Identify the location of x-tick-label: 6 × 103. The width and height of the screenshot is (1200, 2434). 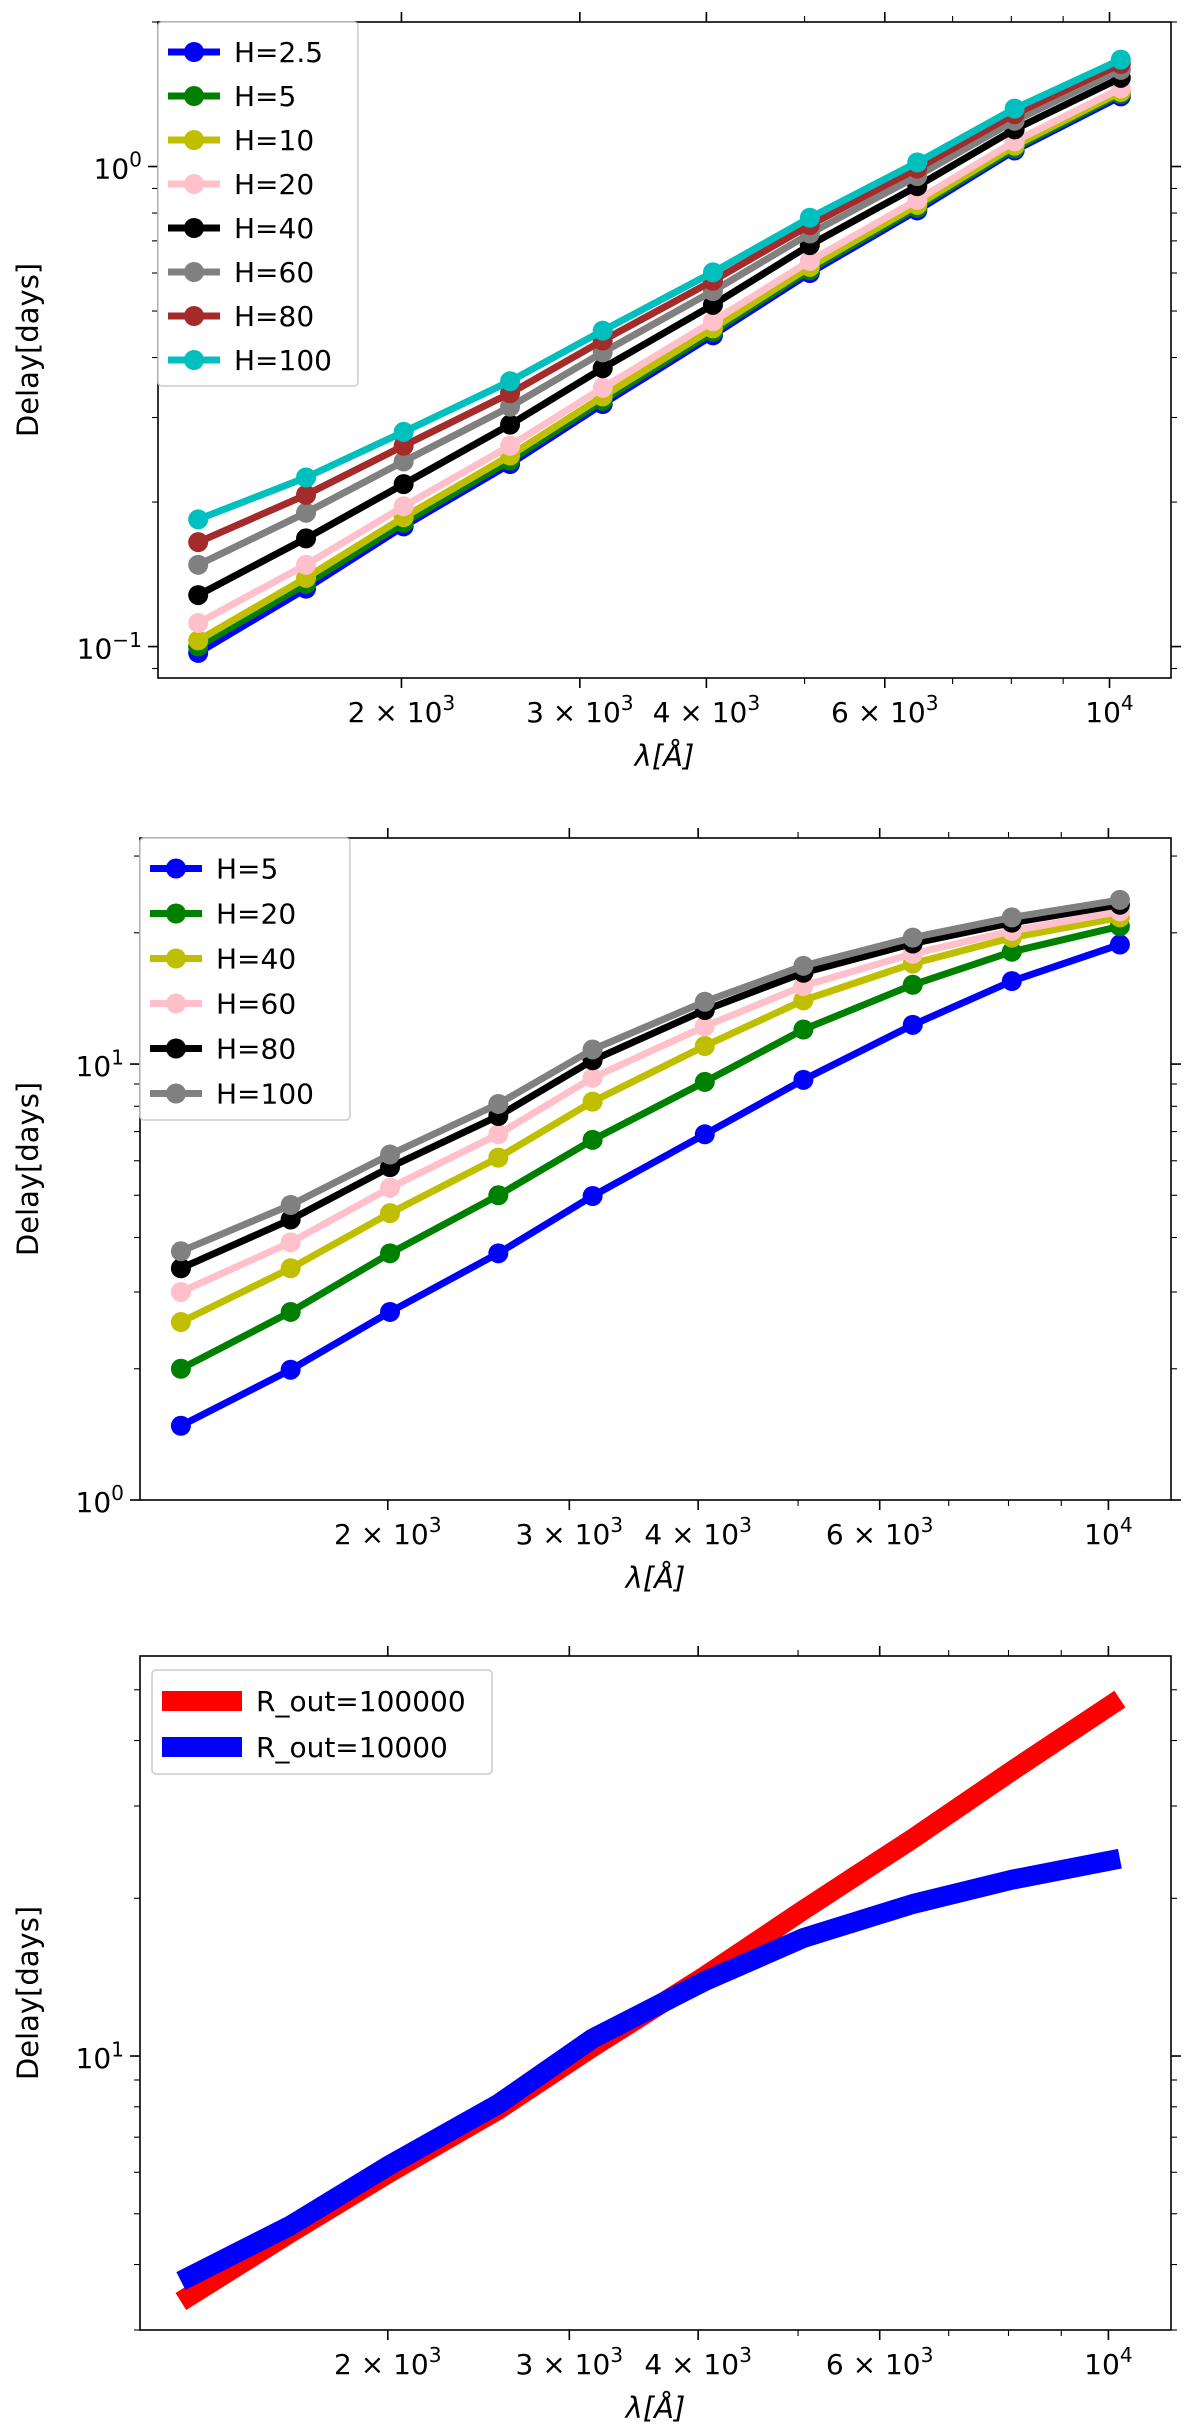
(885, 710).